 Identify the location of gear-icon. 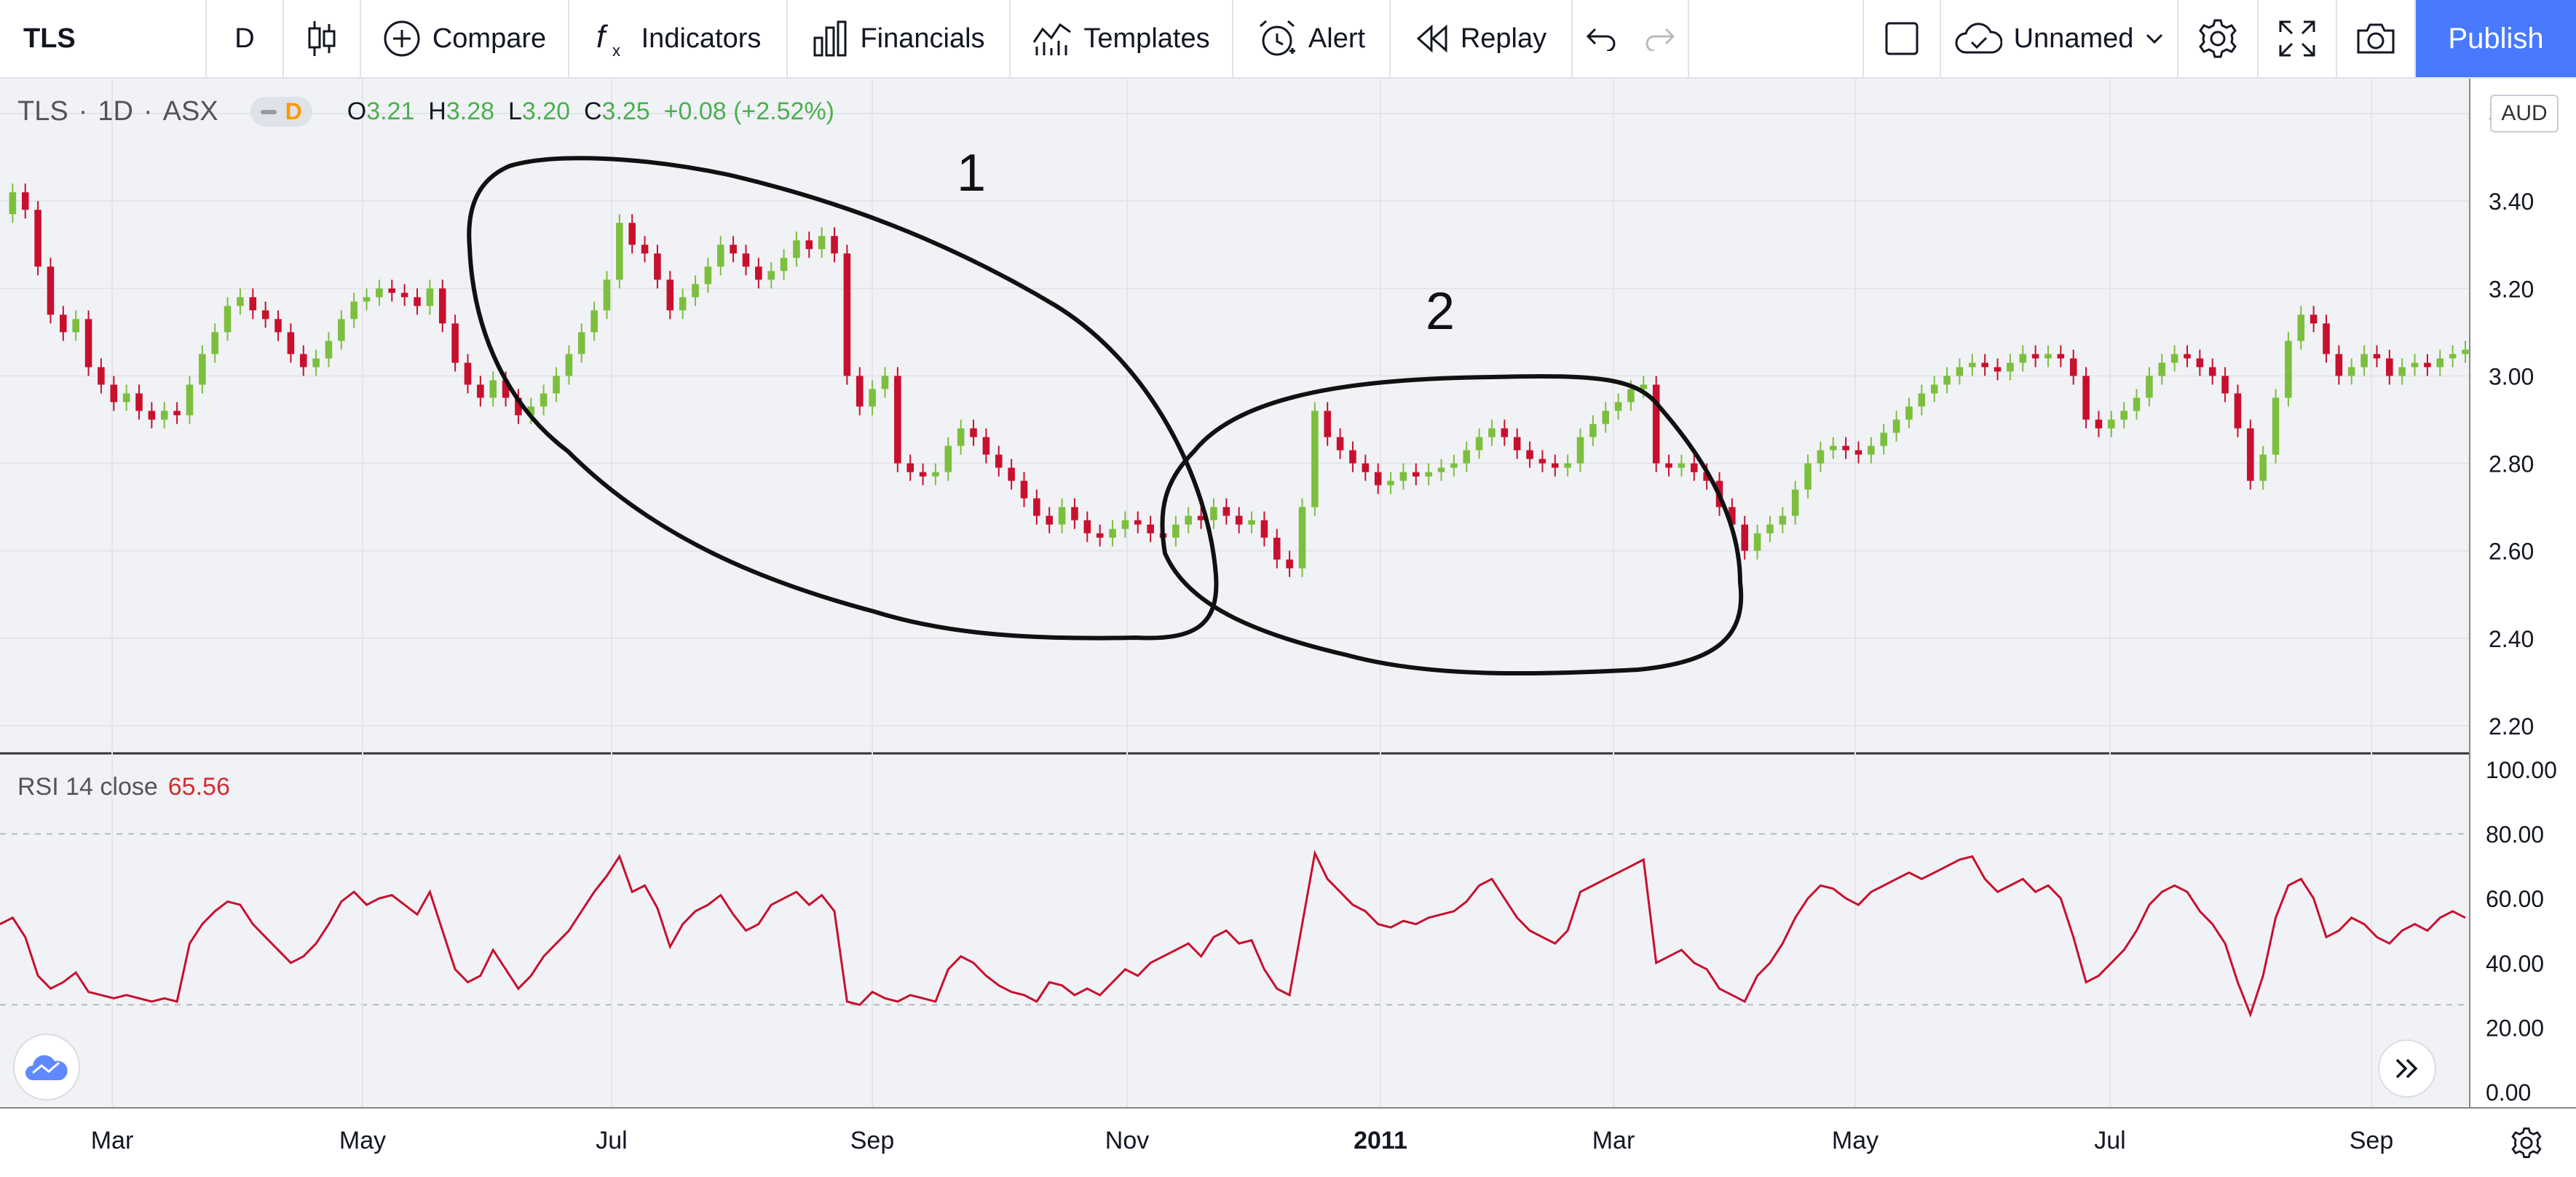
(2218, 38).